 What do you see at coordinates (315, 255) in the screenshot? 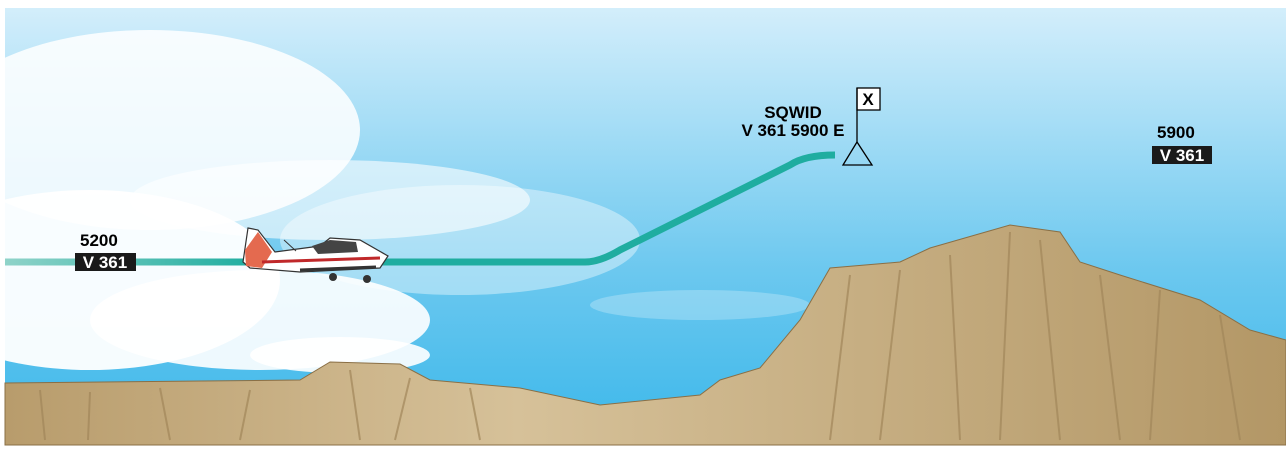
I see `airplane` at bounding box center [315, 255].